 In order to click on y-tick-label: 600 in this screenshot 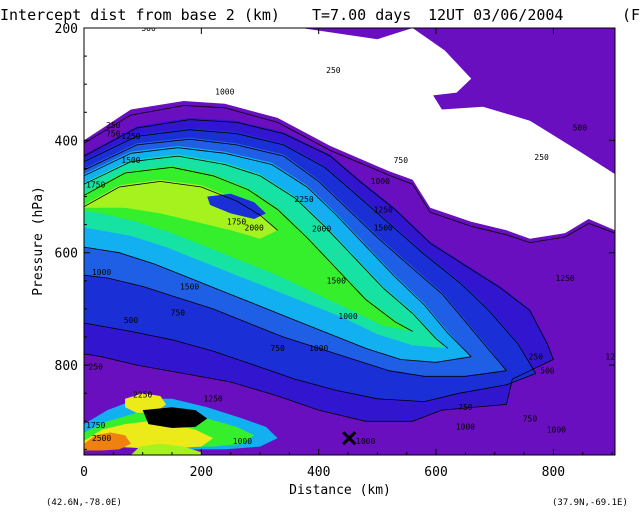, I will do `click(66, 254)`.